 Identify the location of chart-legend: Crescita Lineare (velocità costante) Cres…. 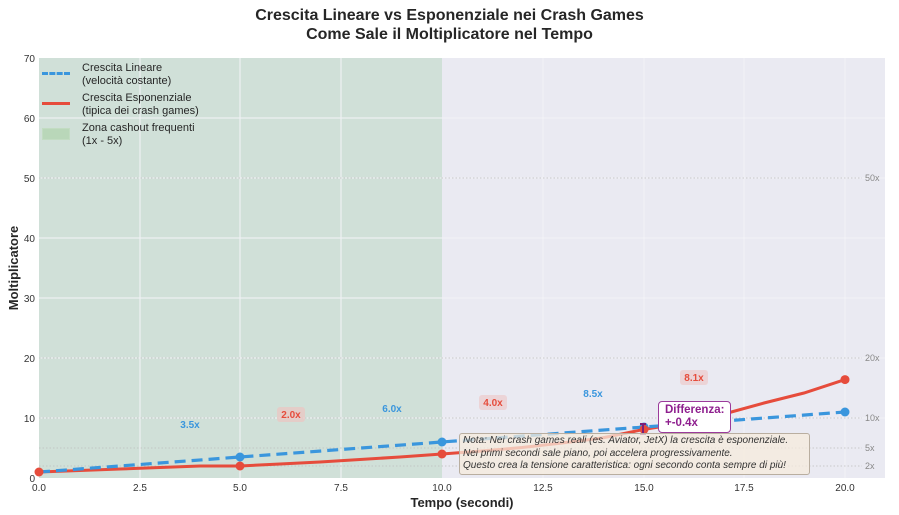
(120, 107).